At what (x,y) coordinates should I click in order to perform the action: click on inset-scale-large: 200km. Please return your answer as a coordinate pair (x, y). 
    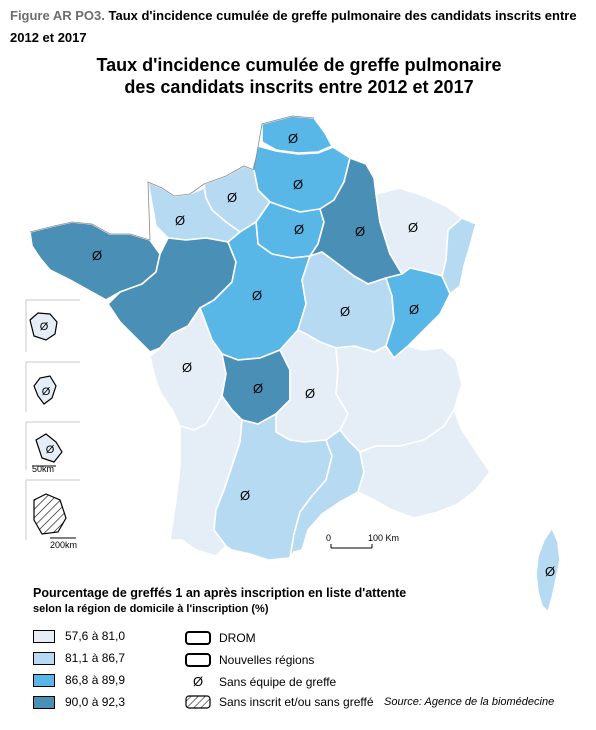
    Looking at the image, I should click on (63, 543).